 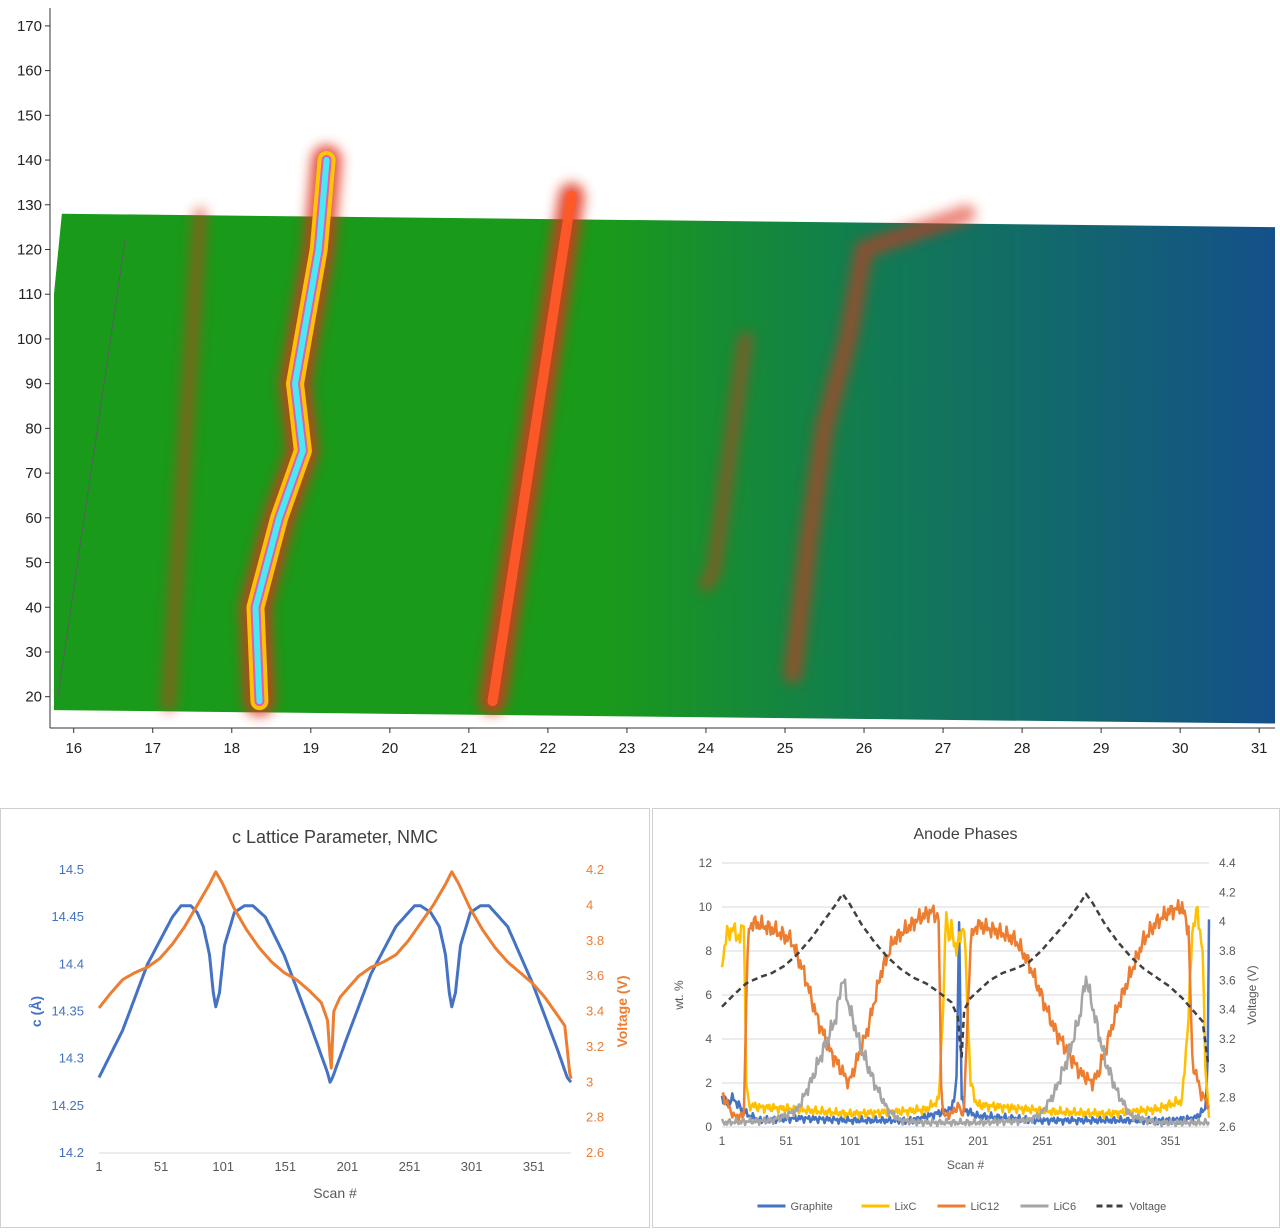 What do you see at coordinates (33, 607) in the screenshot?
I see `heatmap-y-tick-label: 40` at bounding box center [33, 607].